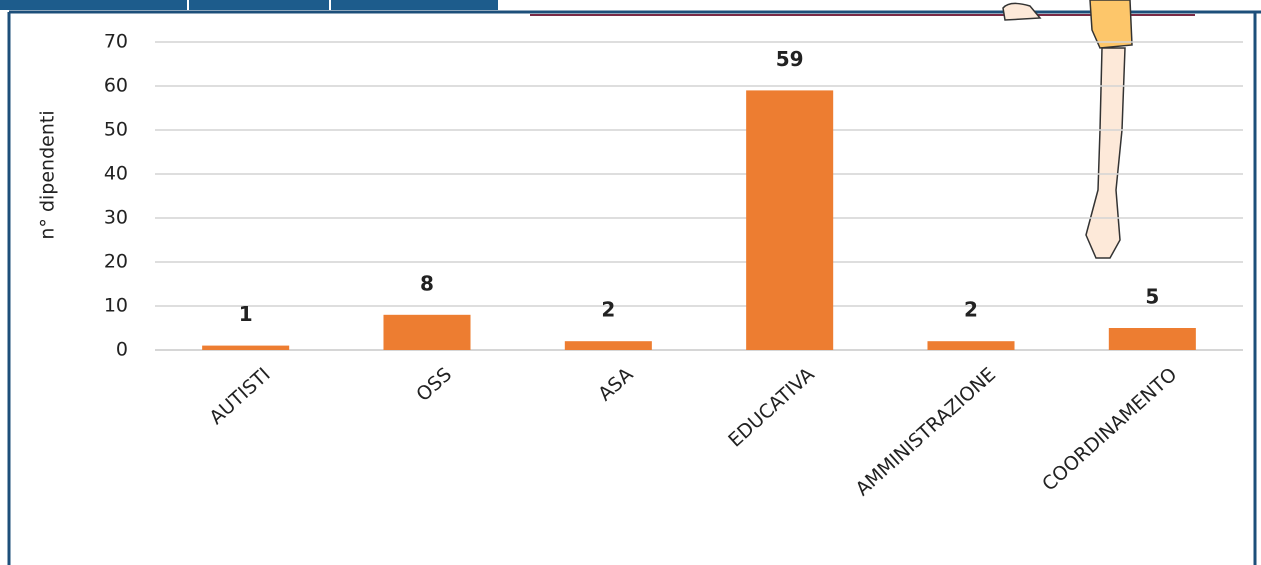  I want to click on value-label: 8, so click(427, 283).